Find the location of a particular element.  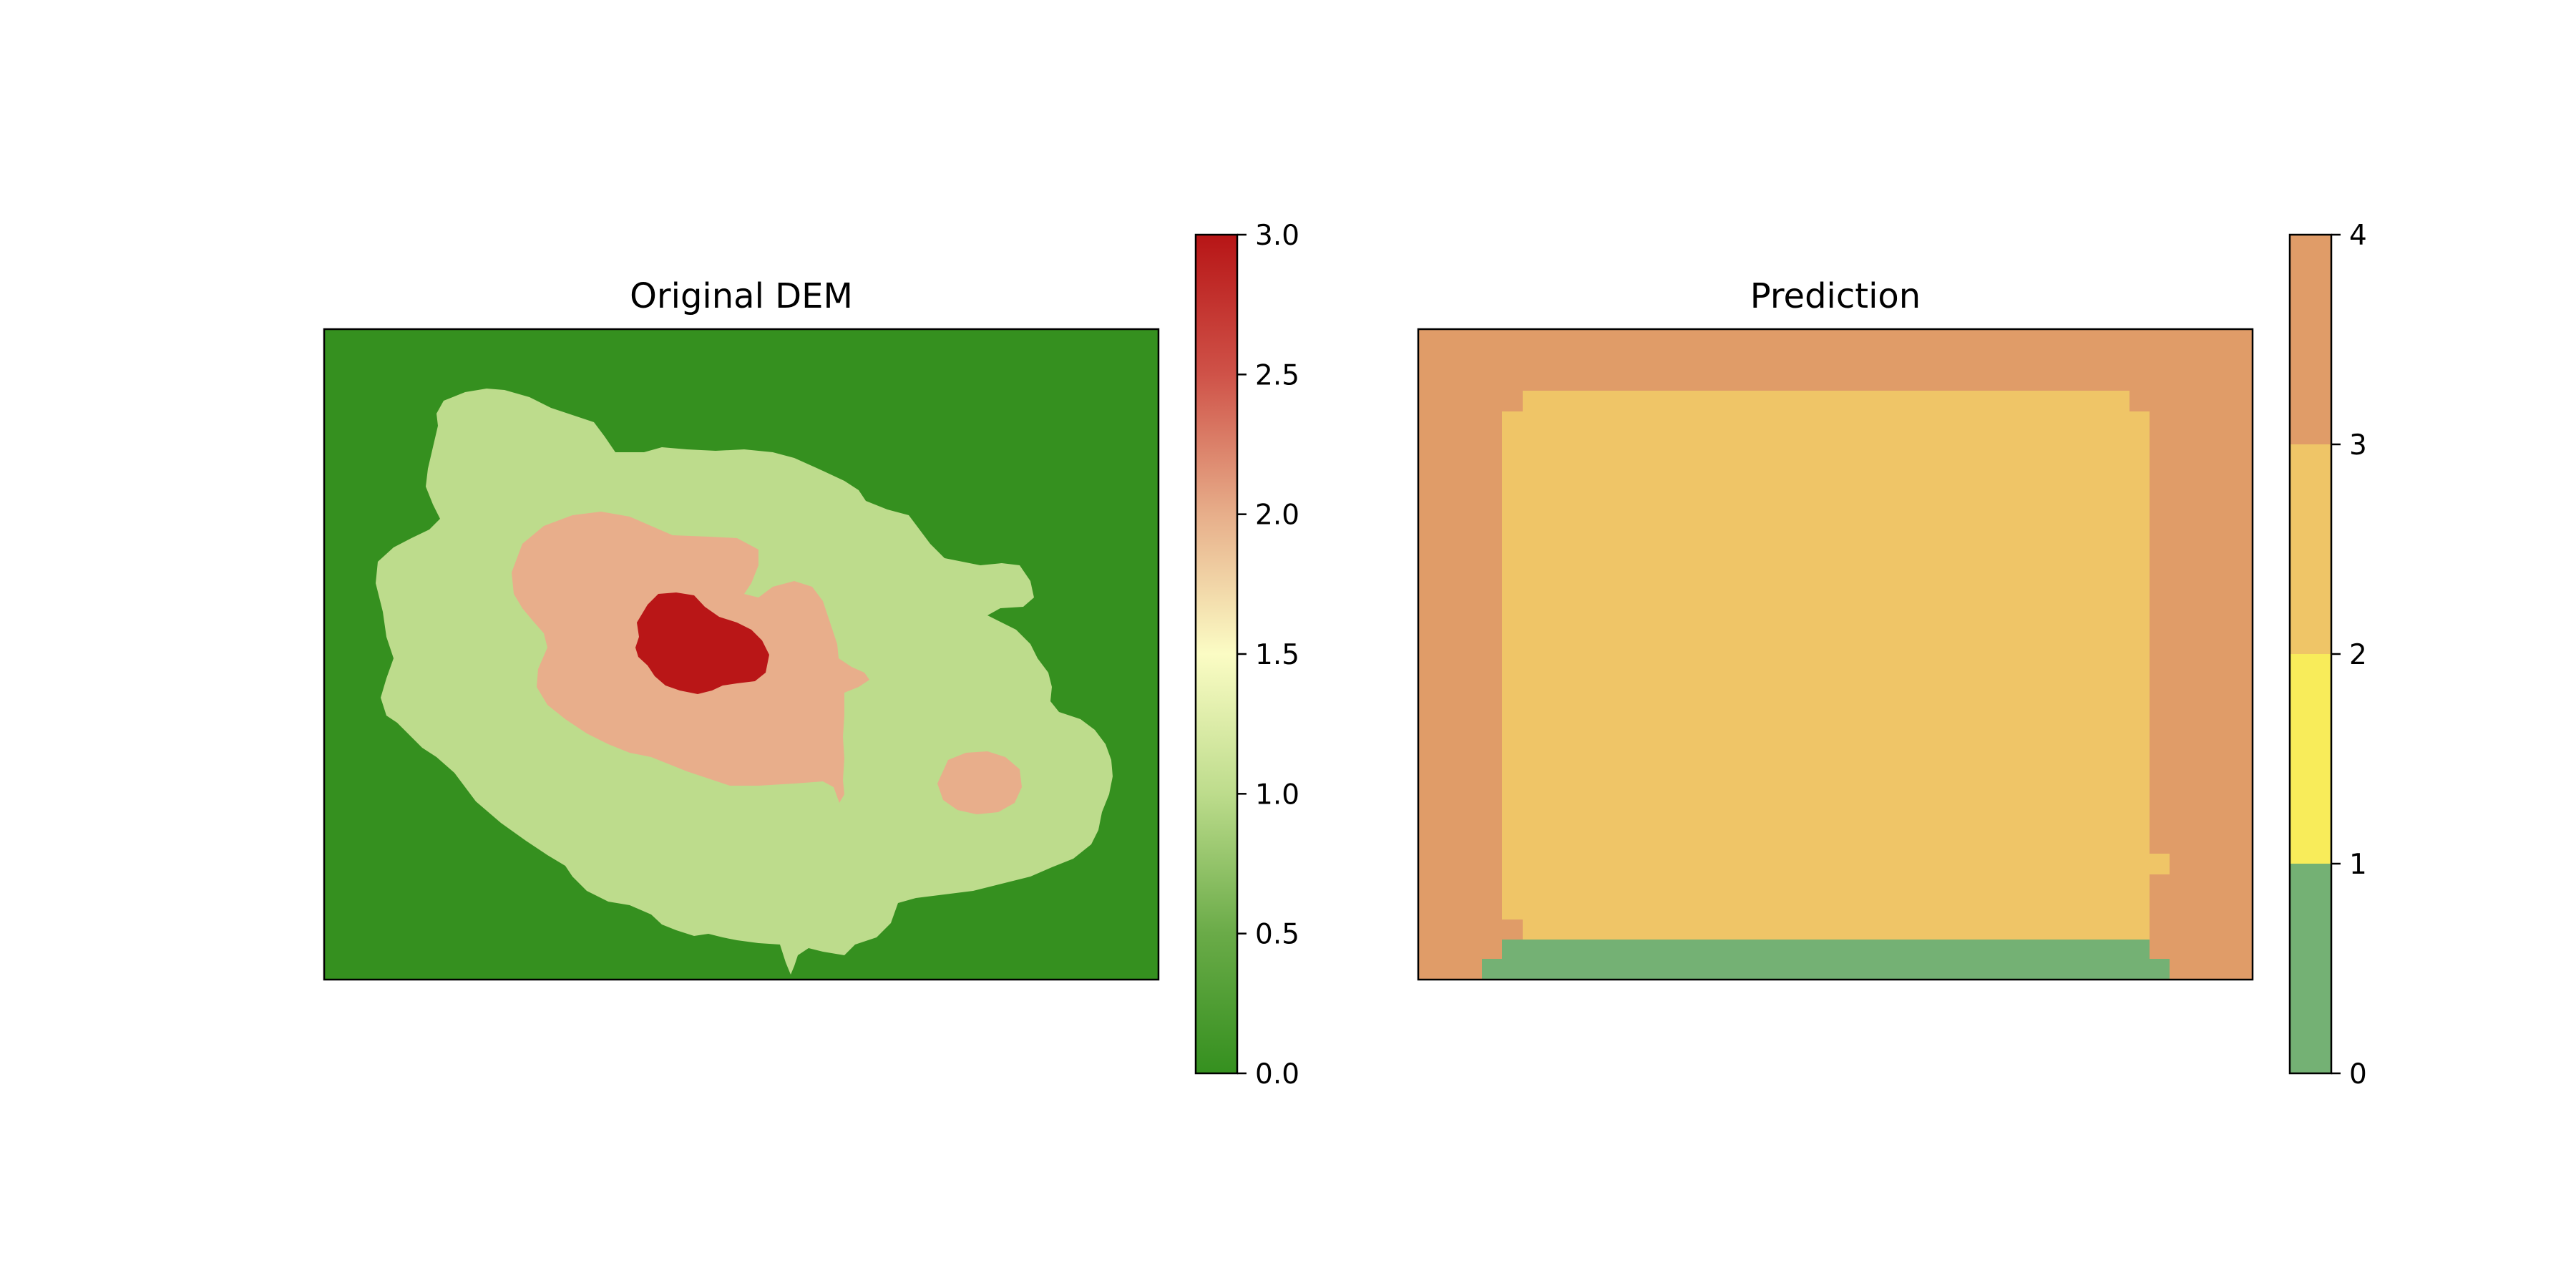

prediction-colorbar-bins is located at coordinates (2310, 654).